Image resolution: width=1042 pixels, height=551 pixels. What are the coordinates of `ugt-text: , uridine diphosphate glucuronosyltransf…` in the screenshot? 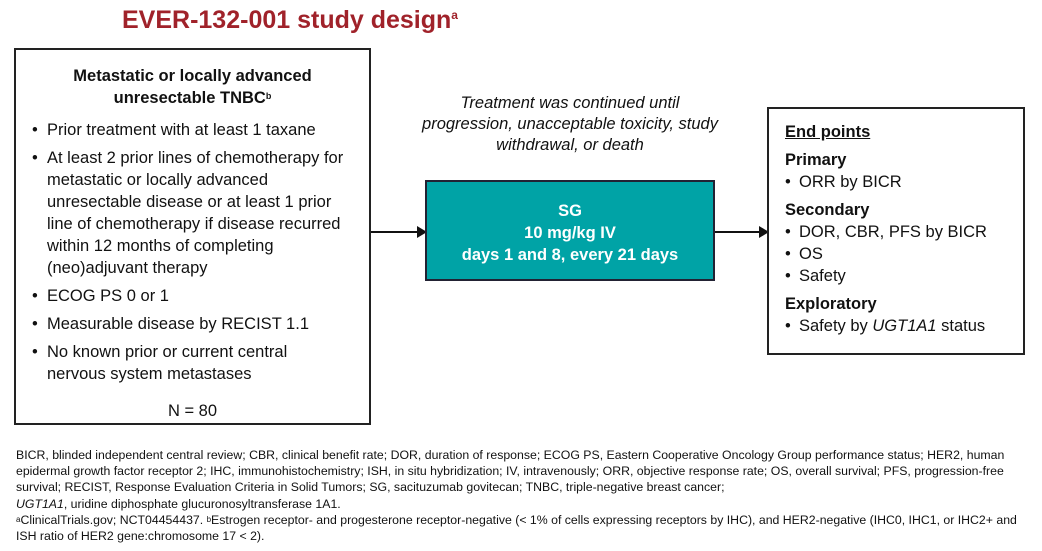 It's located at (202, 503).